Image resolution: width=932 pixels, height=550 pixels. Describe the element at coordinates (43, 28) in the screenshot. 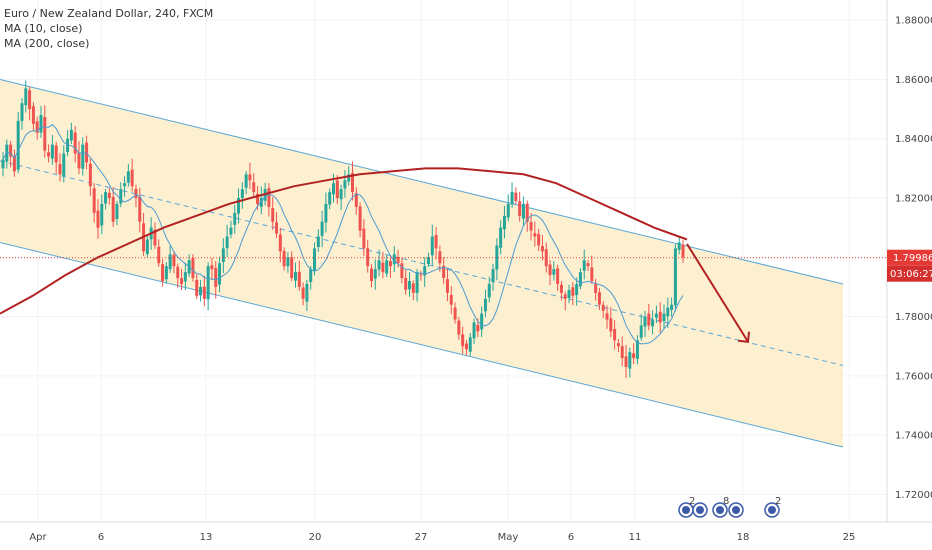

I see `indicator-ma10-label: MA (10, close)` at that location.